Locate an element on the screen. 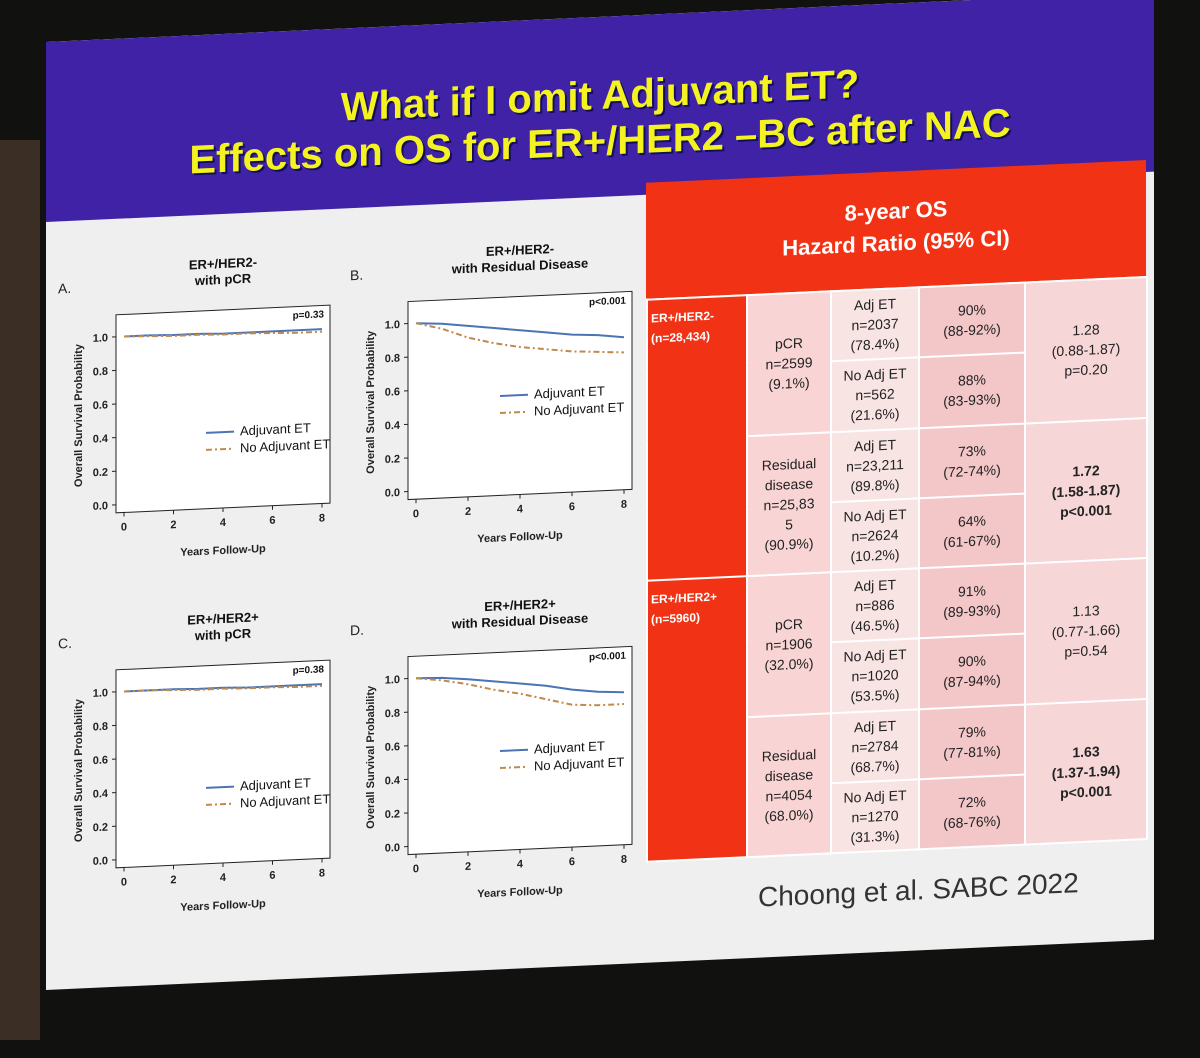 The image size is (1200, 1058). os-8yr-cell: 64% (61-67%) is located at coordinates (972, 531).